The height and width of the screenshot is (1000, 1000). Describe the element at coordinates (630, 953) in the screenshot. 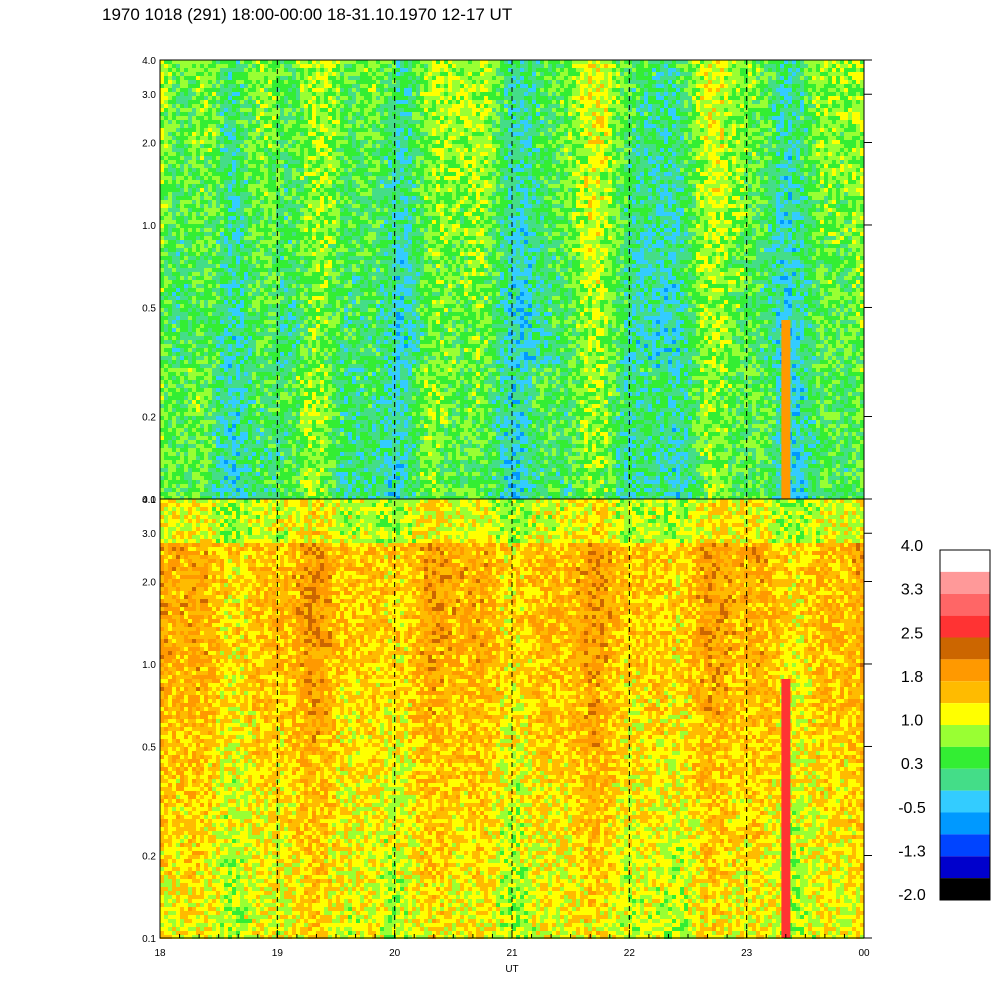

I see `x-tick-label: 22` at that location.